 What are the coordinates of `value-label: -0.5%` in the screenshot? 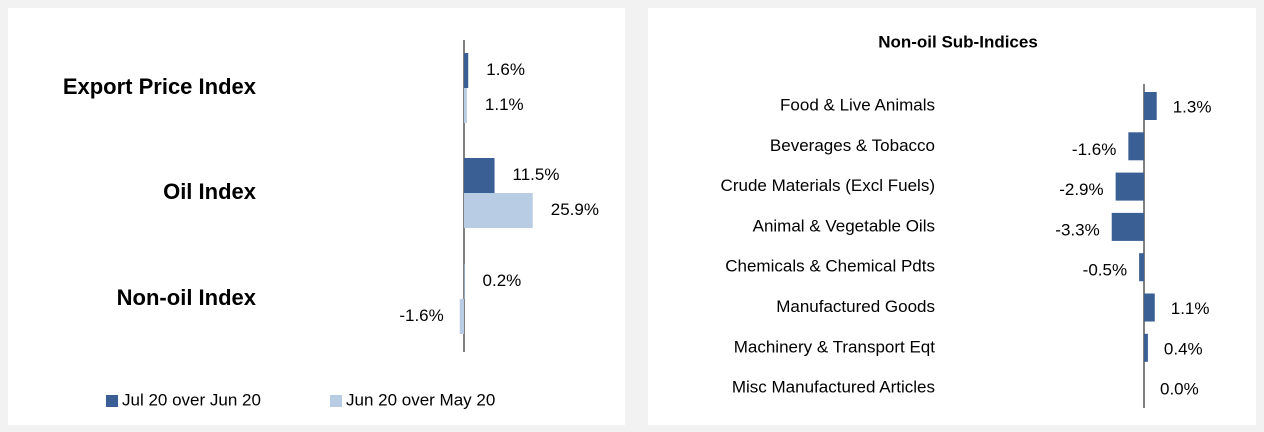 It's located at (1105, 270).